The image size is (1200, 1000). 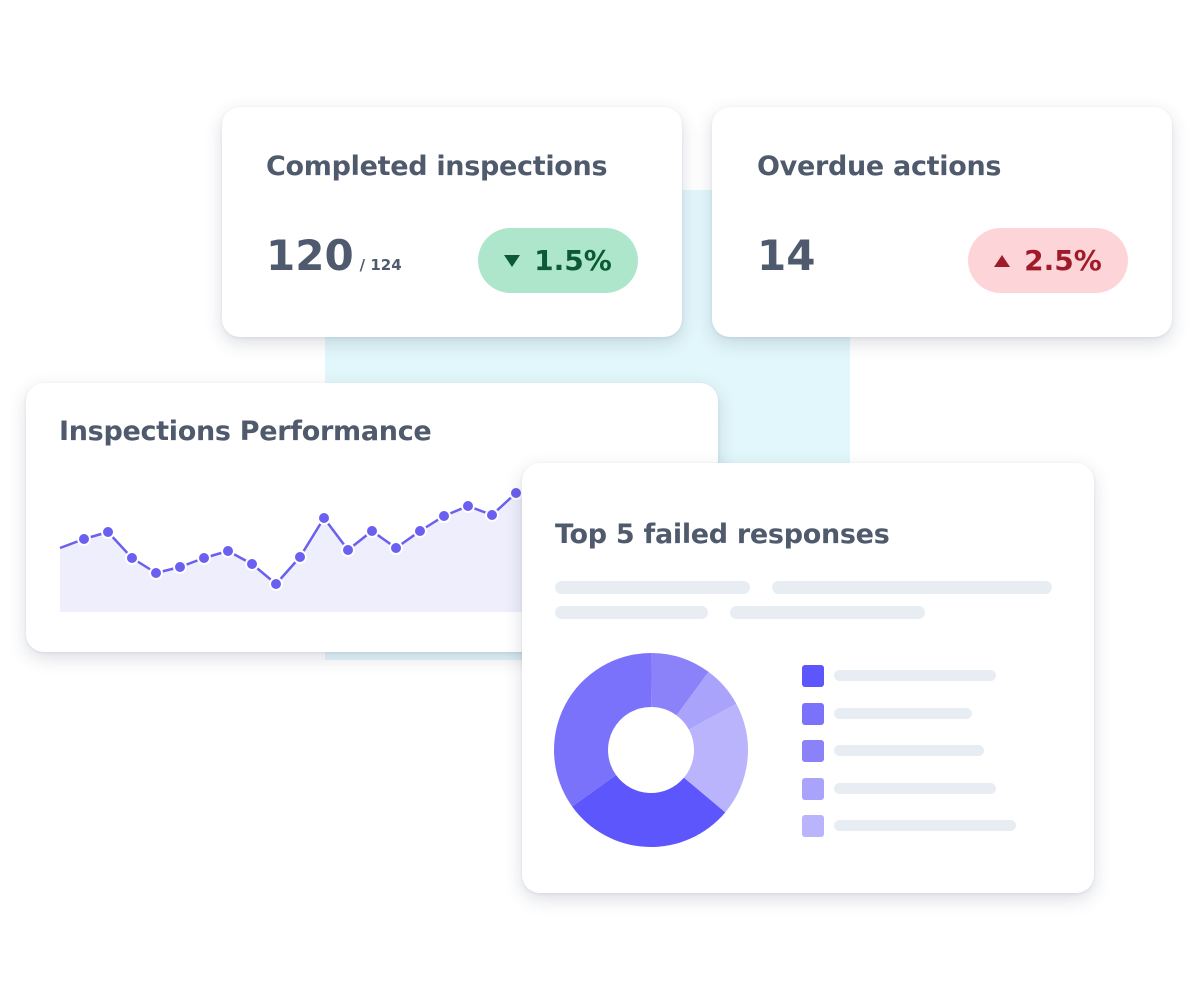 What do you see at coordinates (573, 260) in the screenshot?
I see `kpi-change: 1.5%` at bounding box center [573, 260].